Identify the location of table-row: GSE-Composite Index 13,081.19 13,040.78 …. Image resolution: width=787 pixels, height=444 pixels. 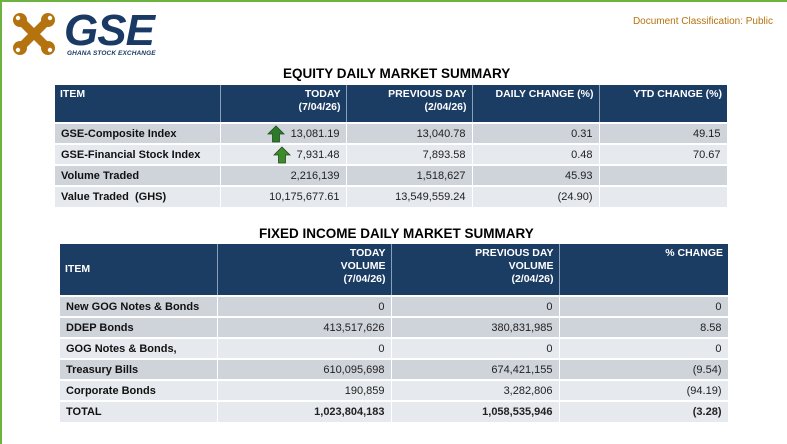
(391, 133).